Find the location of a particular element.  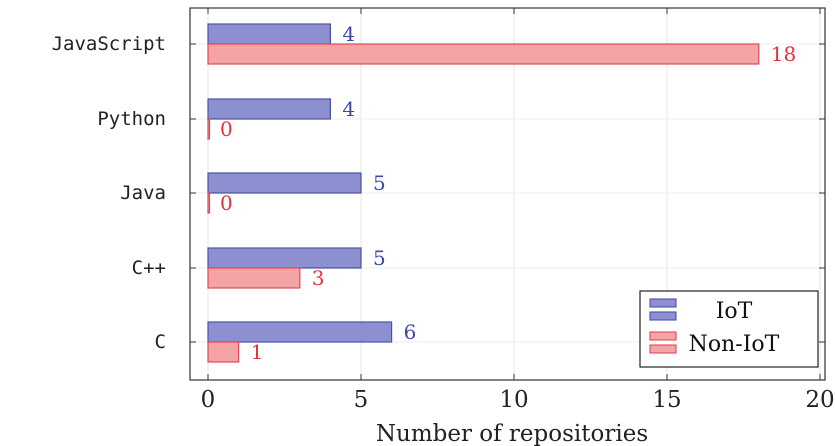

bar-c-non-iot is located at coordinates (223, 352).